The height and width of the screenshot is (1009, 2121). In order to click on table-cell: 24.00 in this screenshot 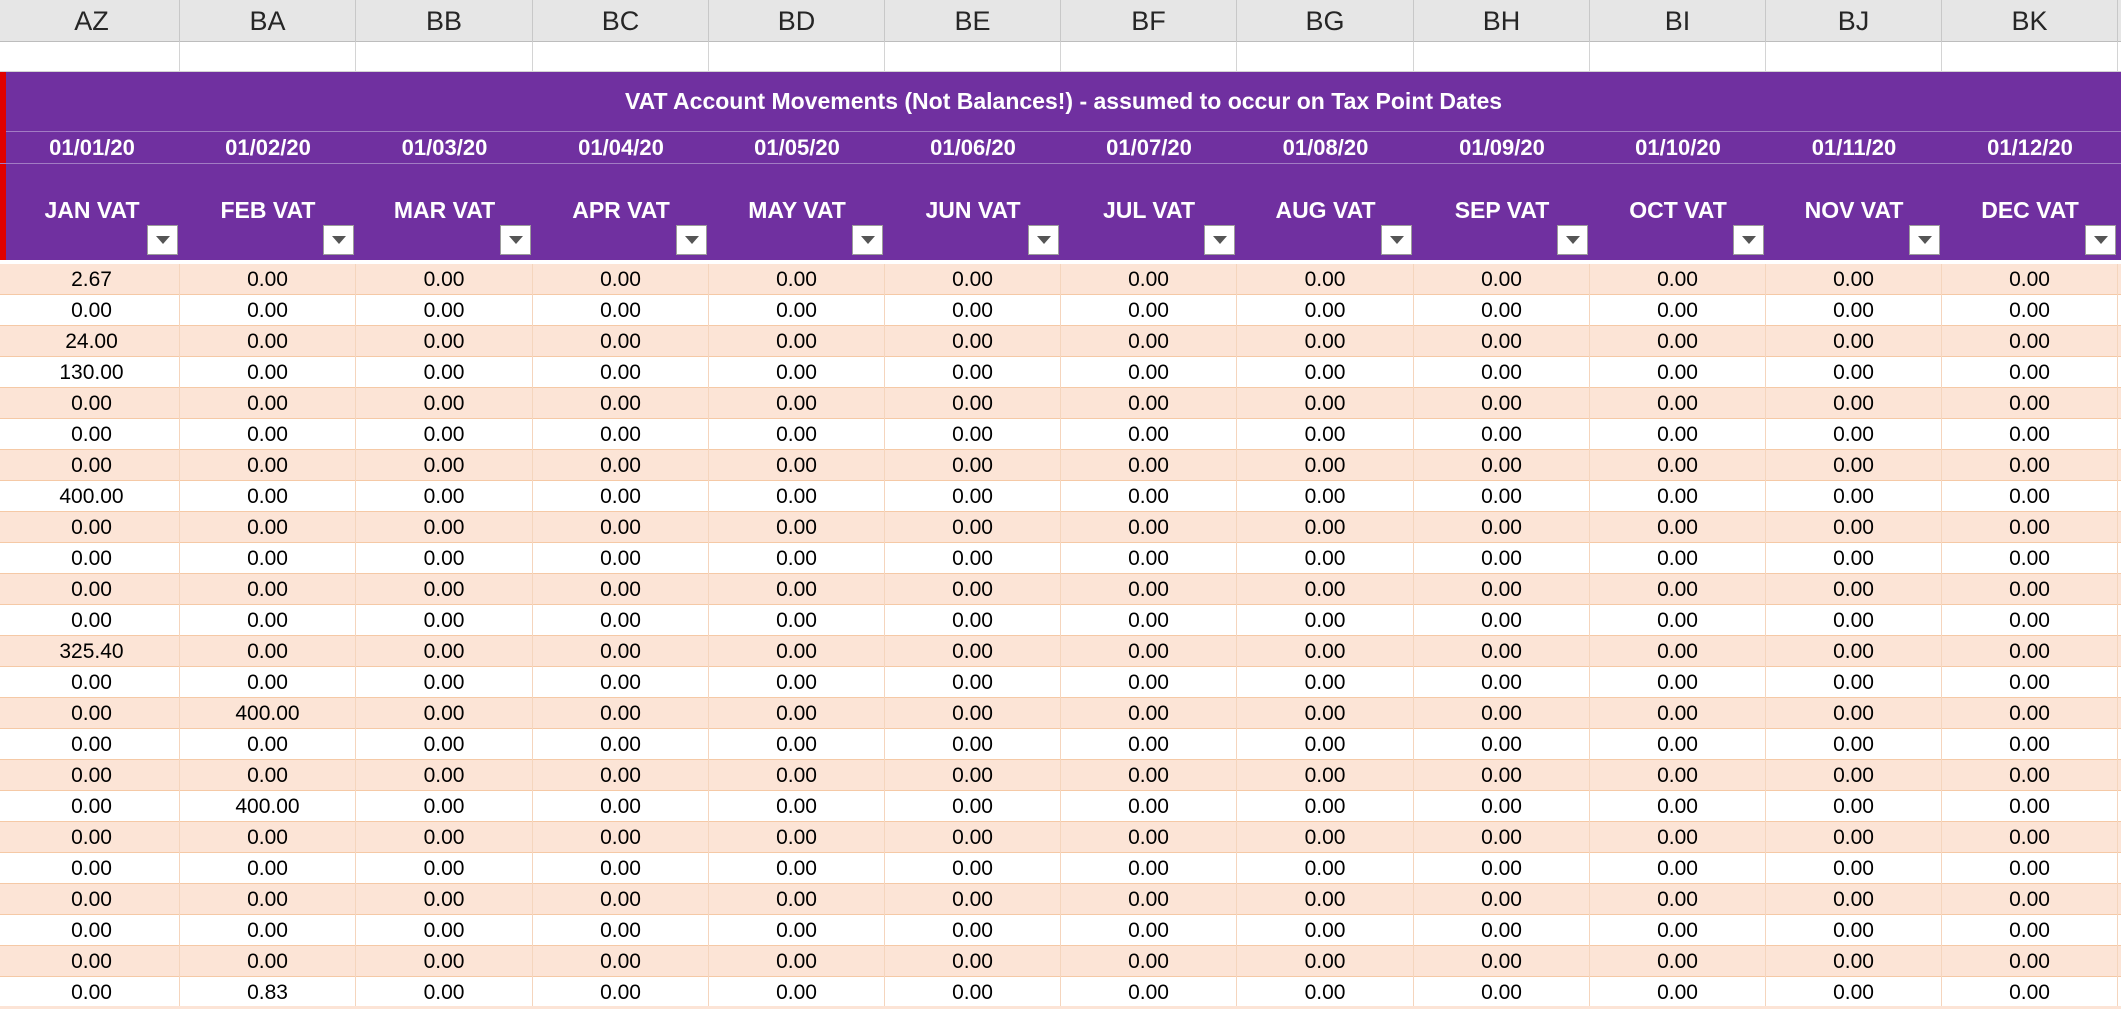, I will do `click(92, 341)`.